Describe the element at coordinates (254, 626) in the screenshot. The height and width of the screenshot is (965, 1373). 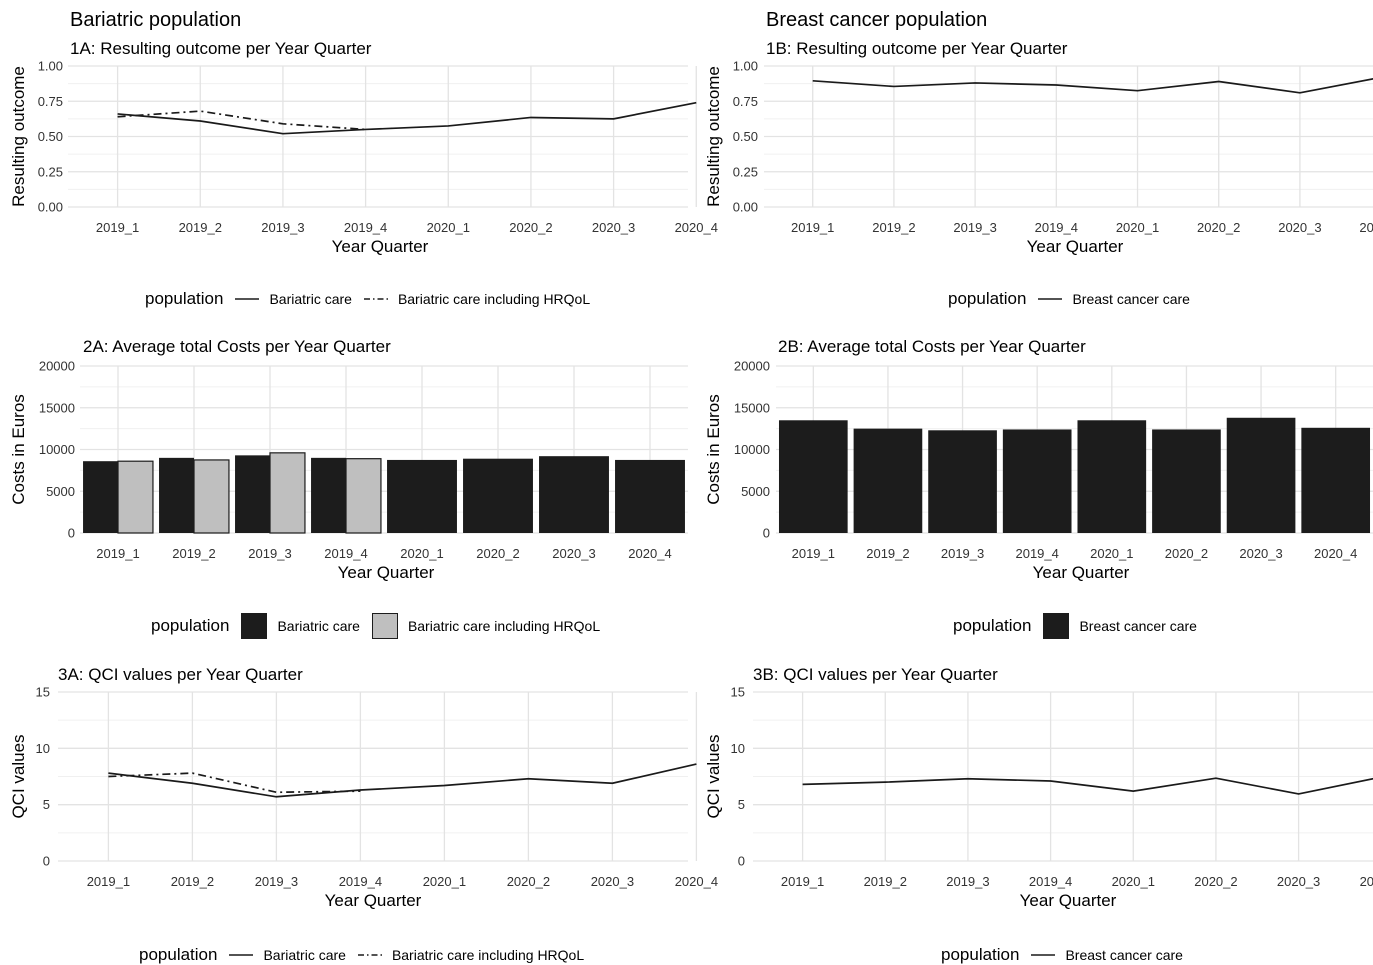
I see `dark-fill-key-icon` at that location.